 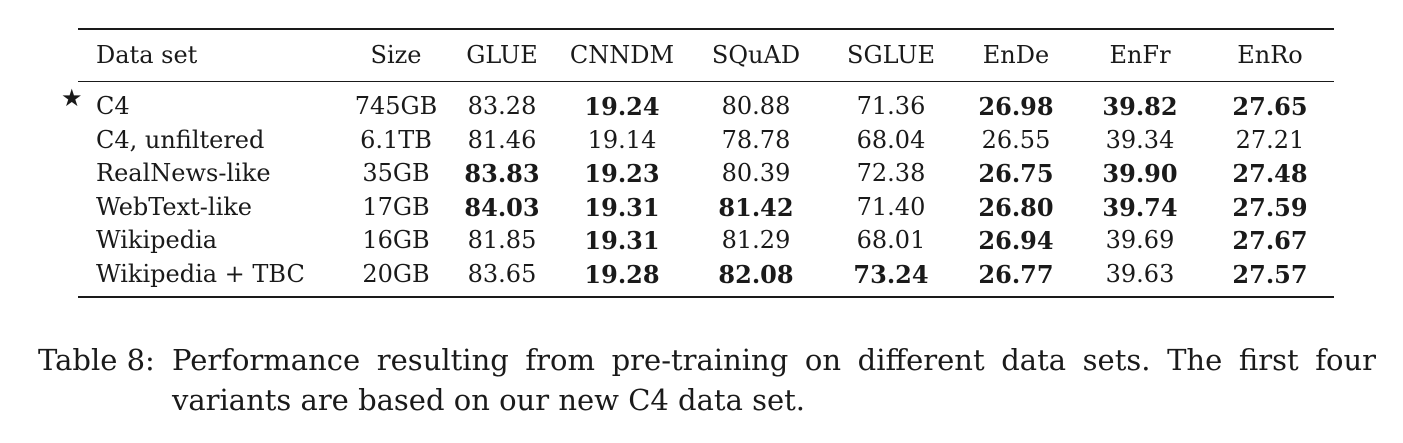 What do you see at coordinates (891, 139) in the screenshot?
I see `table-cell: 68.04` at bounding box center [891, 139].